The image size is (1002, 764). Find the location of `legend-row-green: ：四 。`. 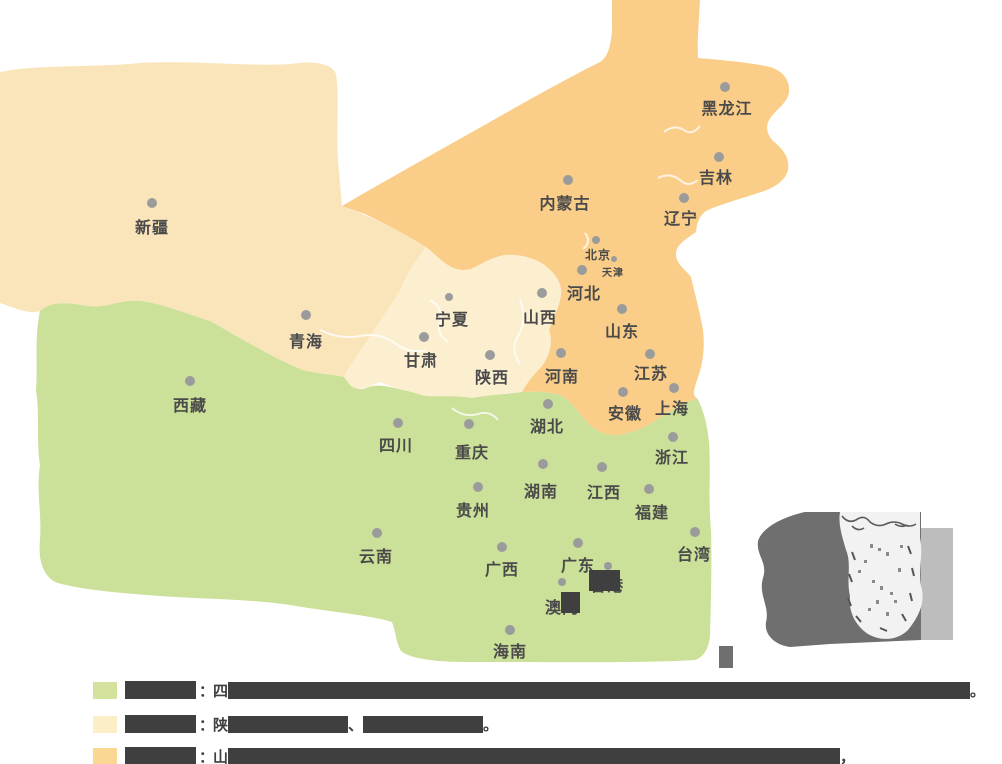

legend-row-green: ：四 。 is located at coordinates (539, 690).